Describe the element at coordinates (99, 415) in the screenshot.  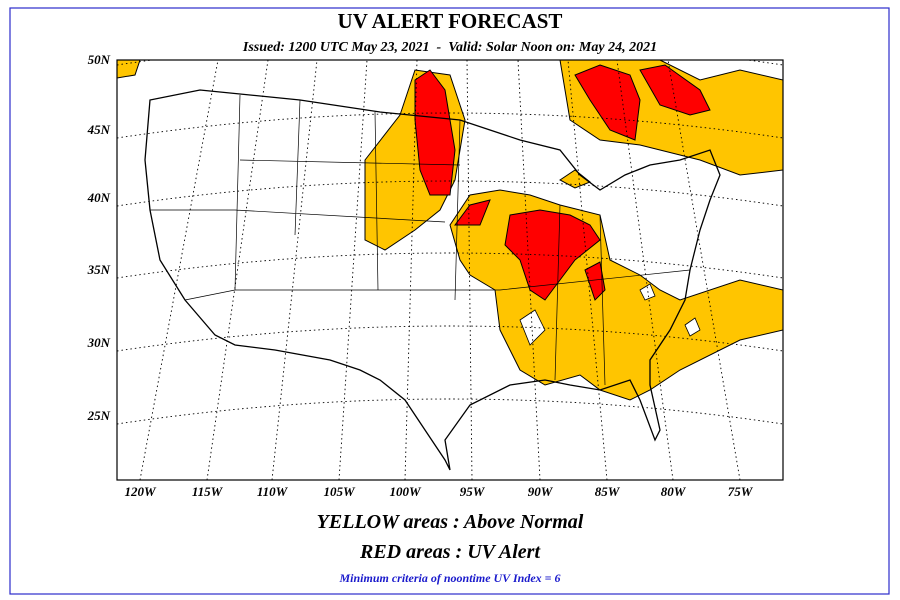
I see `lat-label: 25N` at that location.